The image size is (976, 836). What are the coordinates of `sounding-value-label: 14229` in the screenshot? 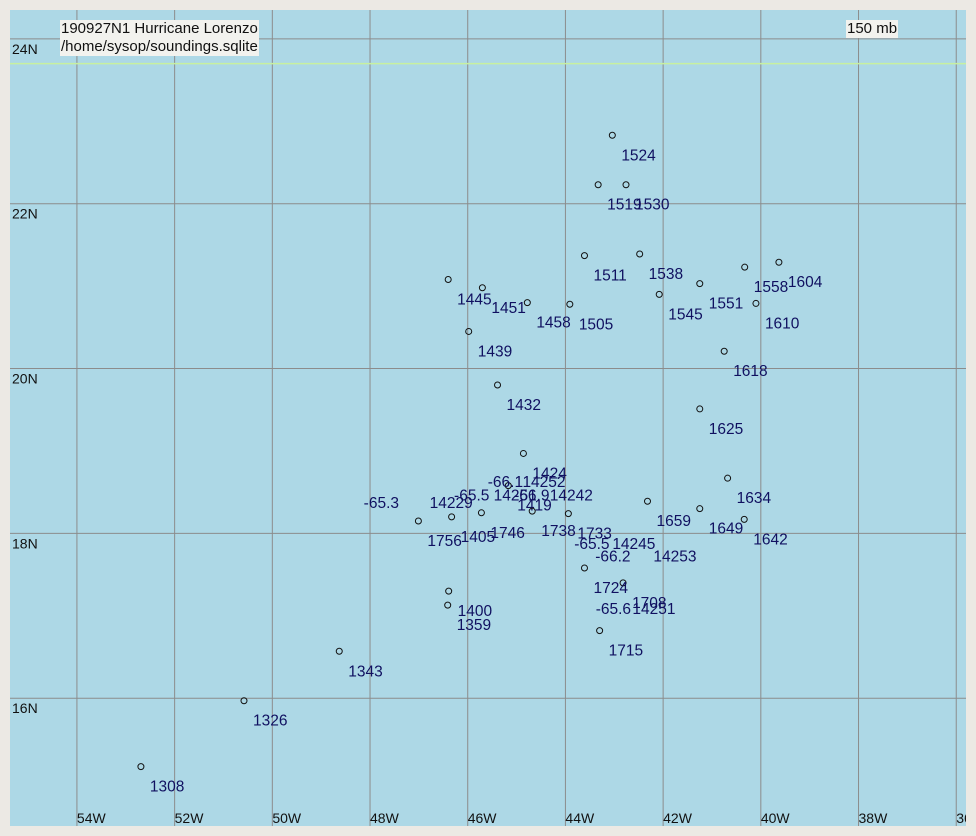 It's located at (451, 503).